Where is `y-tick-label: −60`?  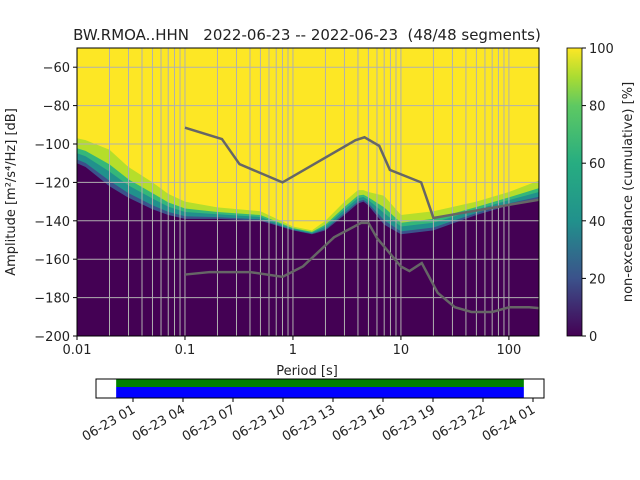 y-tick-label: −60 is located at coordinates (56, 68).